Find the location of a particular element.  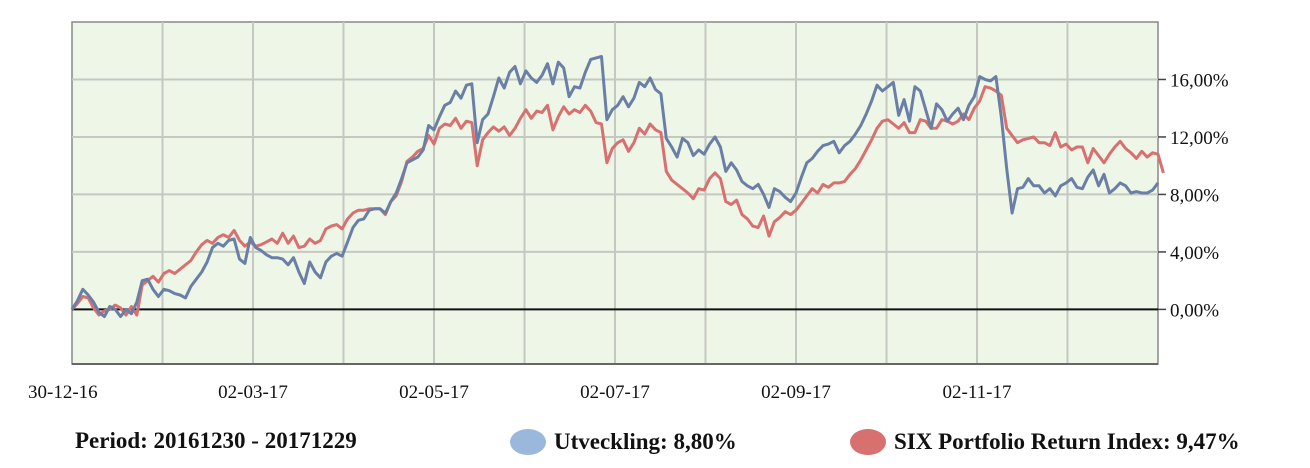

y-tick-label: 16,00% is located at coordinates (1199, 80).